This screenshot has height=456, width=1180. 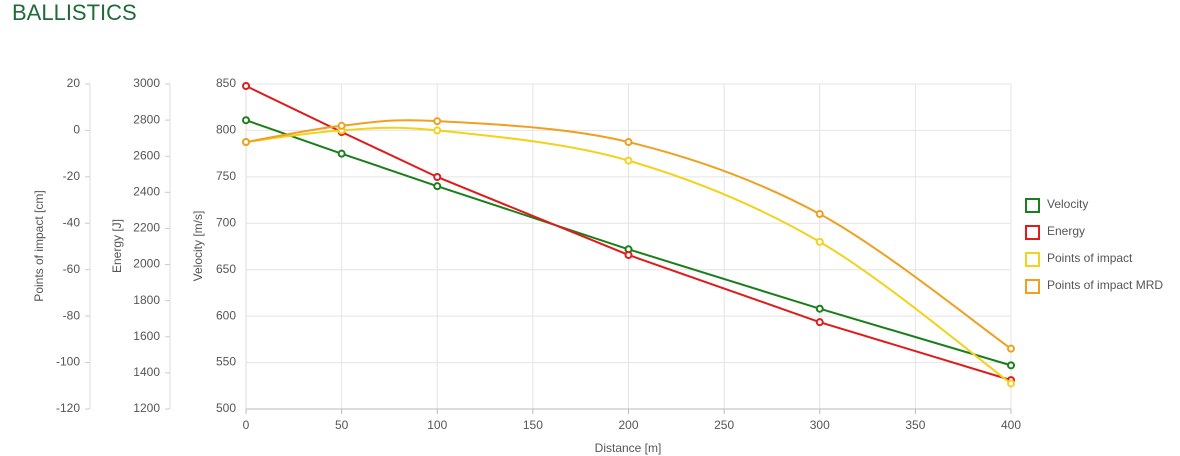 I want to click on y3-tick-label: -120, so click(x=68, y=408).